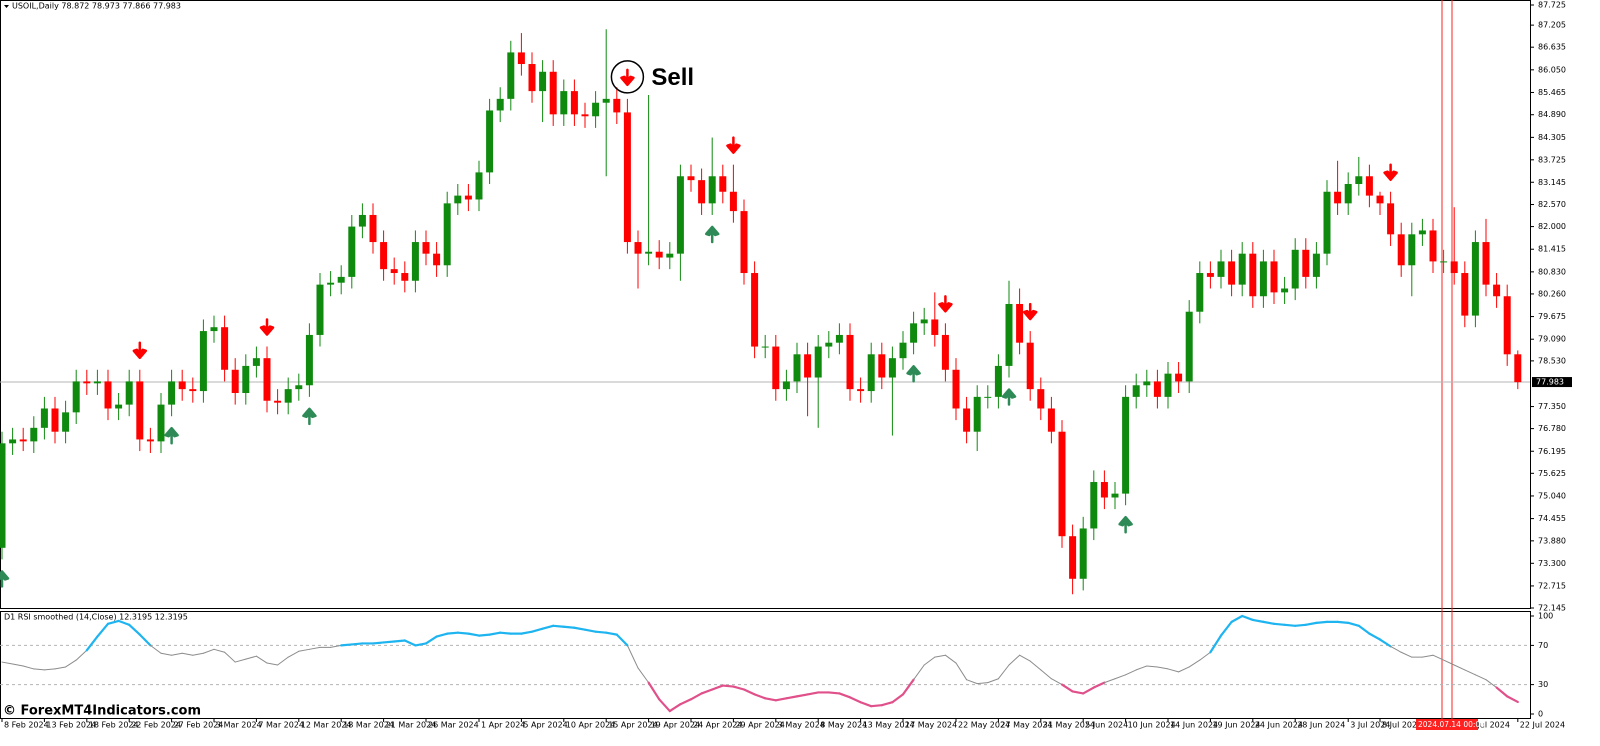 Image resolution: width=1600 pixels, height=746 pixels. I want to click on x-tick-label: 17 May 2024, so click(931, 725).